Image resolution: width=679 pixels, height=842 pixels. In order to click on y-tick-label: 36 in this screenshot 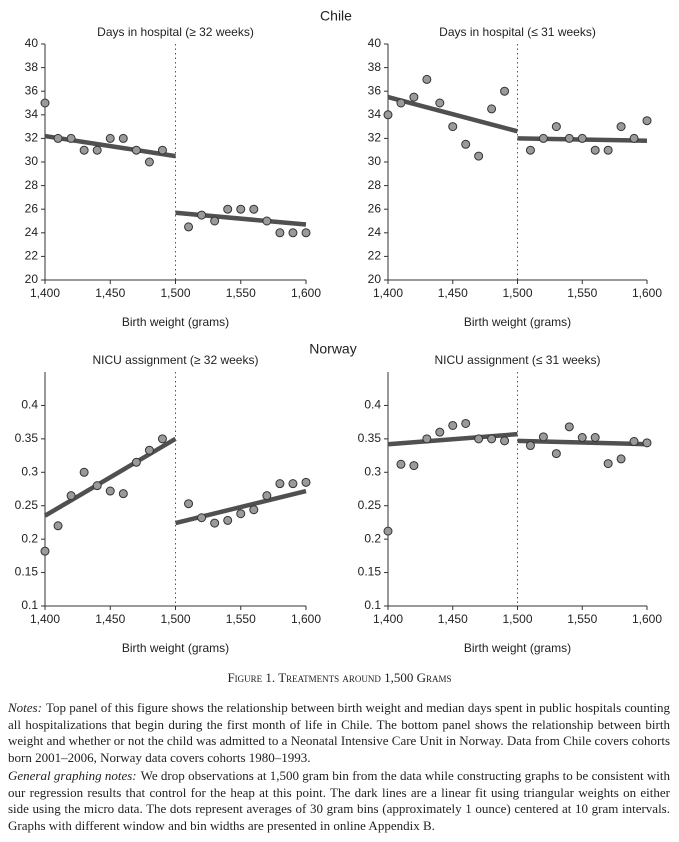, I will do `click(375, 90)`.